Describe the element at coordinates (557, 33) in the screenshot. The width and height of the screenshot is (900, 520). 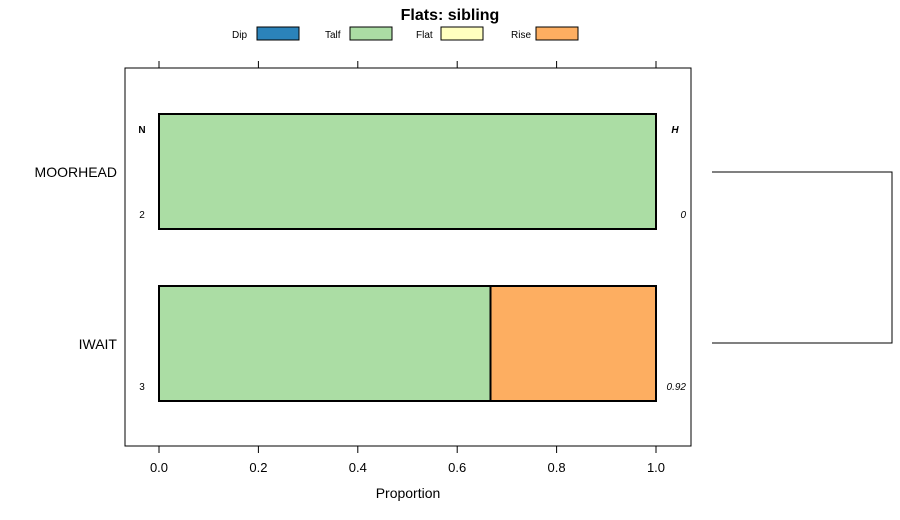
I see `legend-swatch-rise` at that location.